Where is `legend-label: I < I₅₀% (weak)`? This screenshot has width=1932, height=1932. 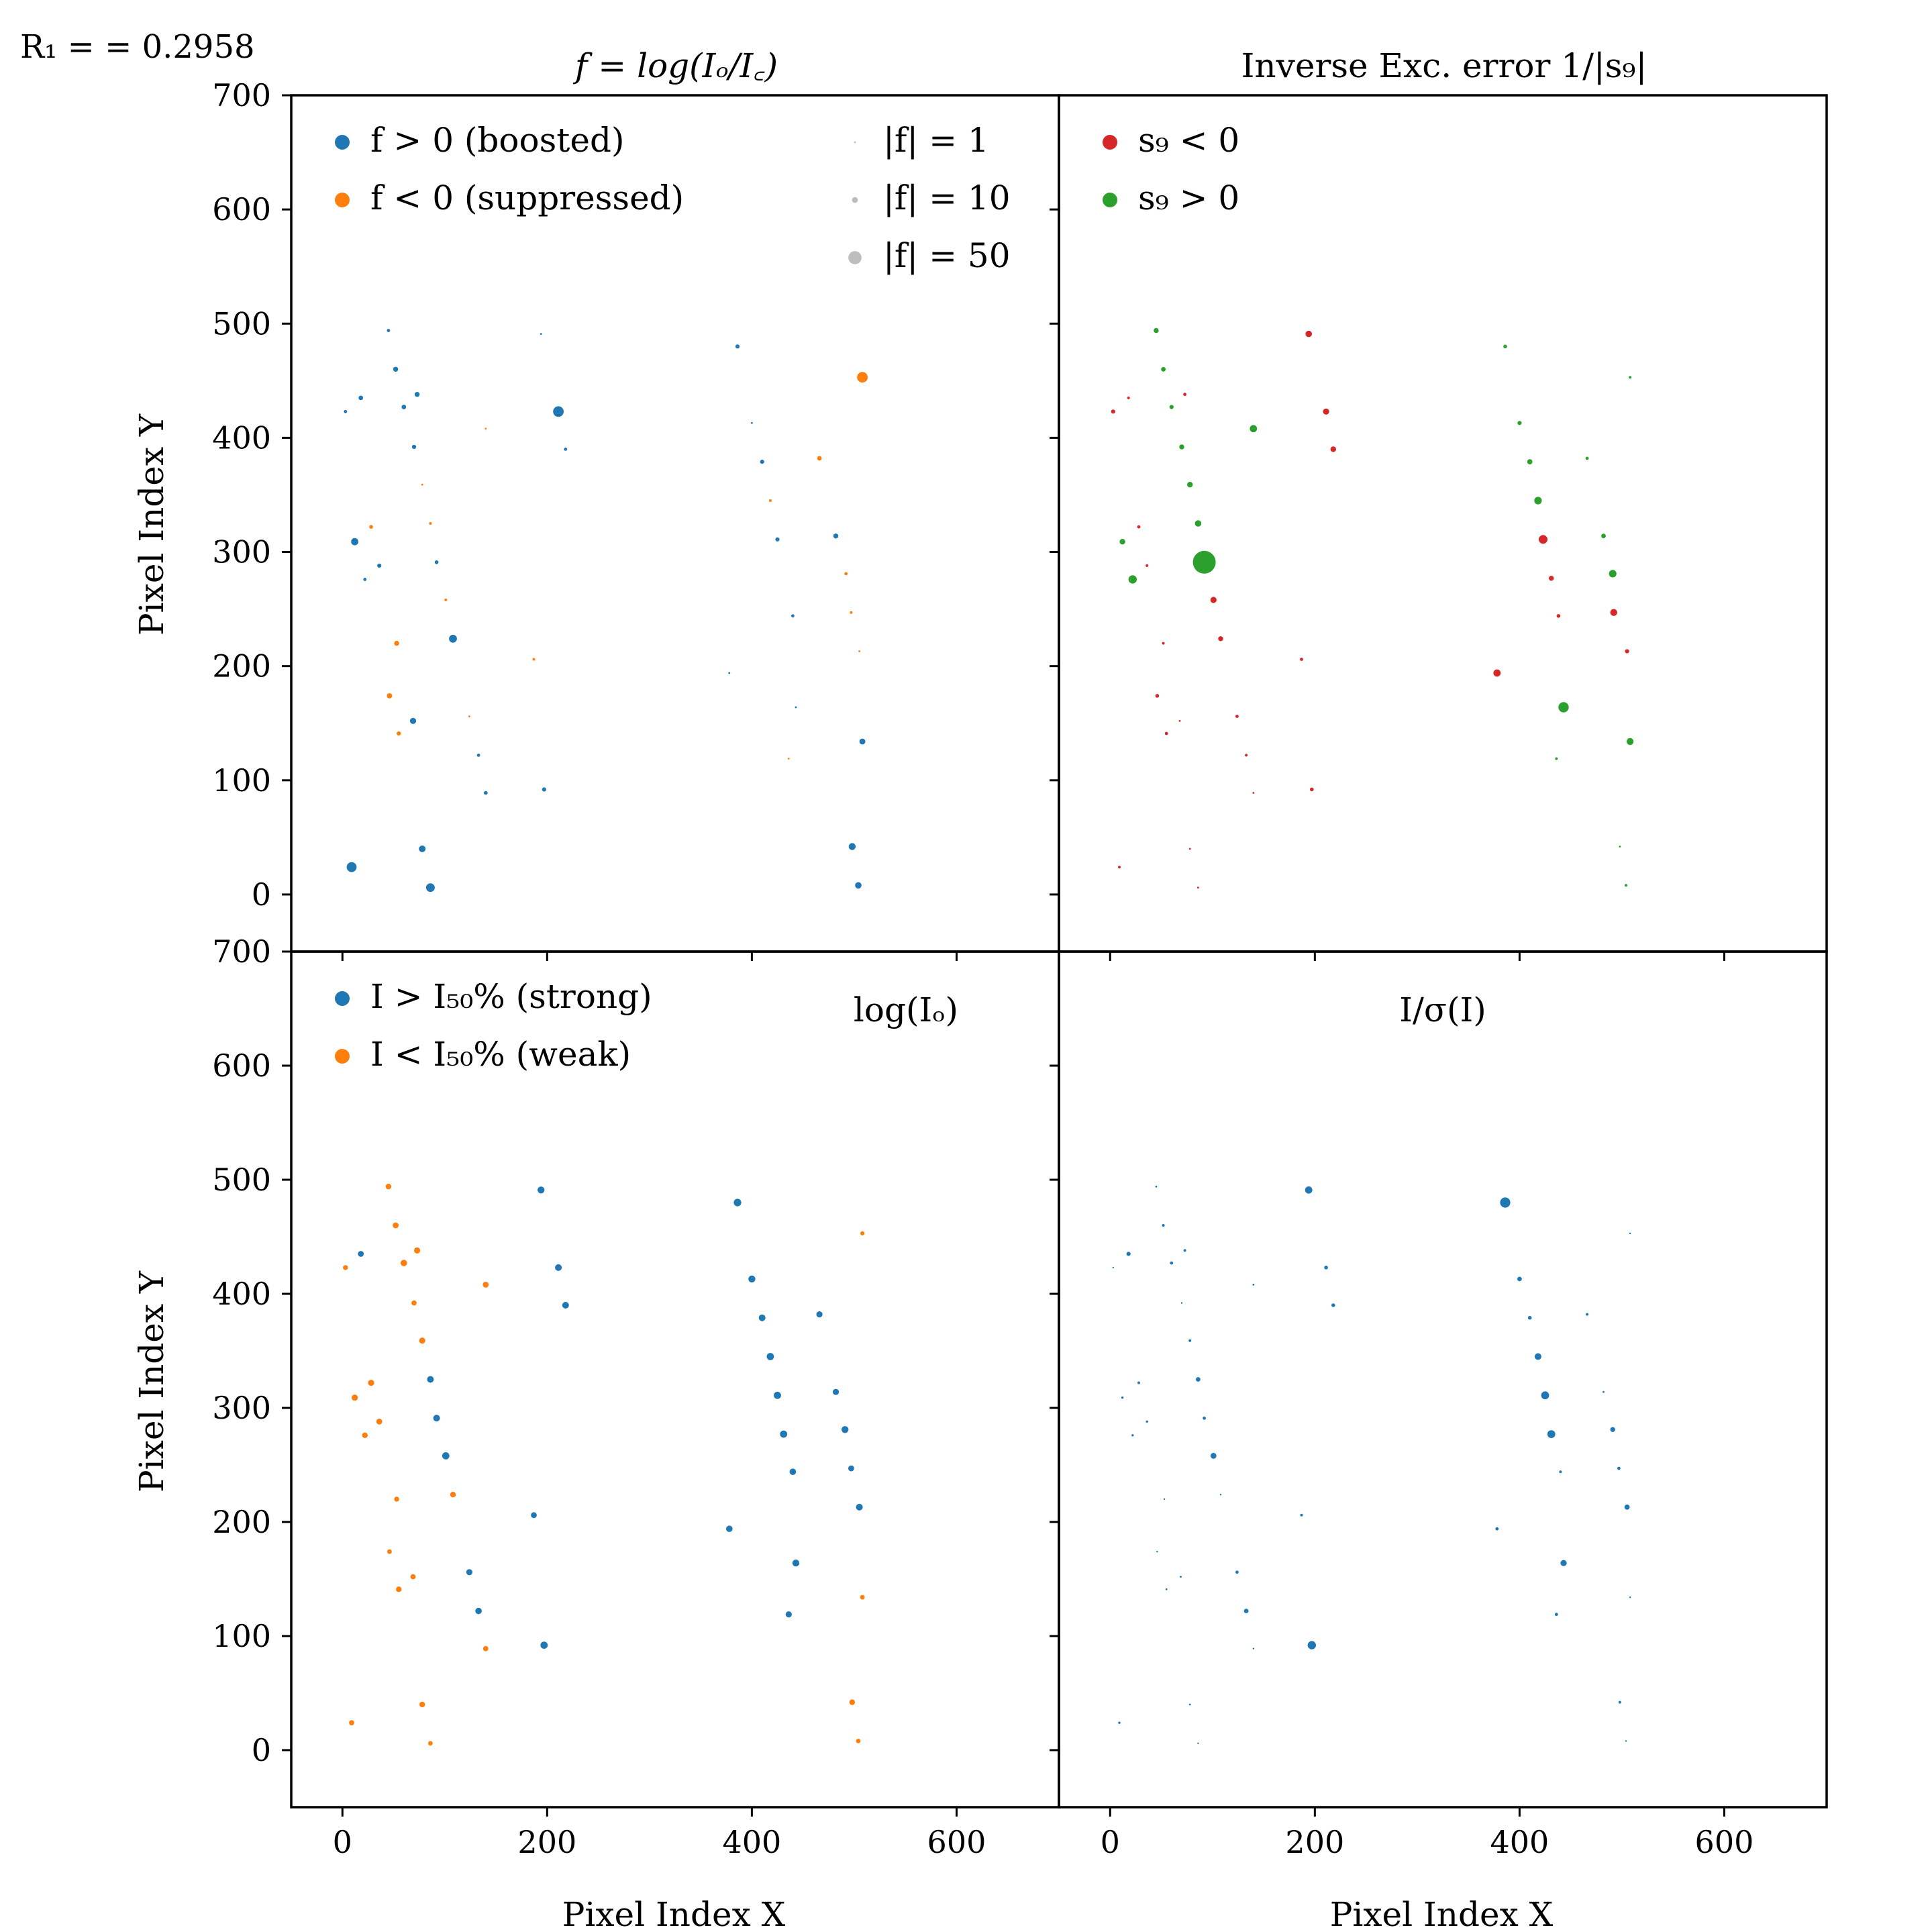
legend-label: I < I₅₀% (weak) is located at coordinates (500, 1055).